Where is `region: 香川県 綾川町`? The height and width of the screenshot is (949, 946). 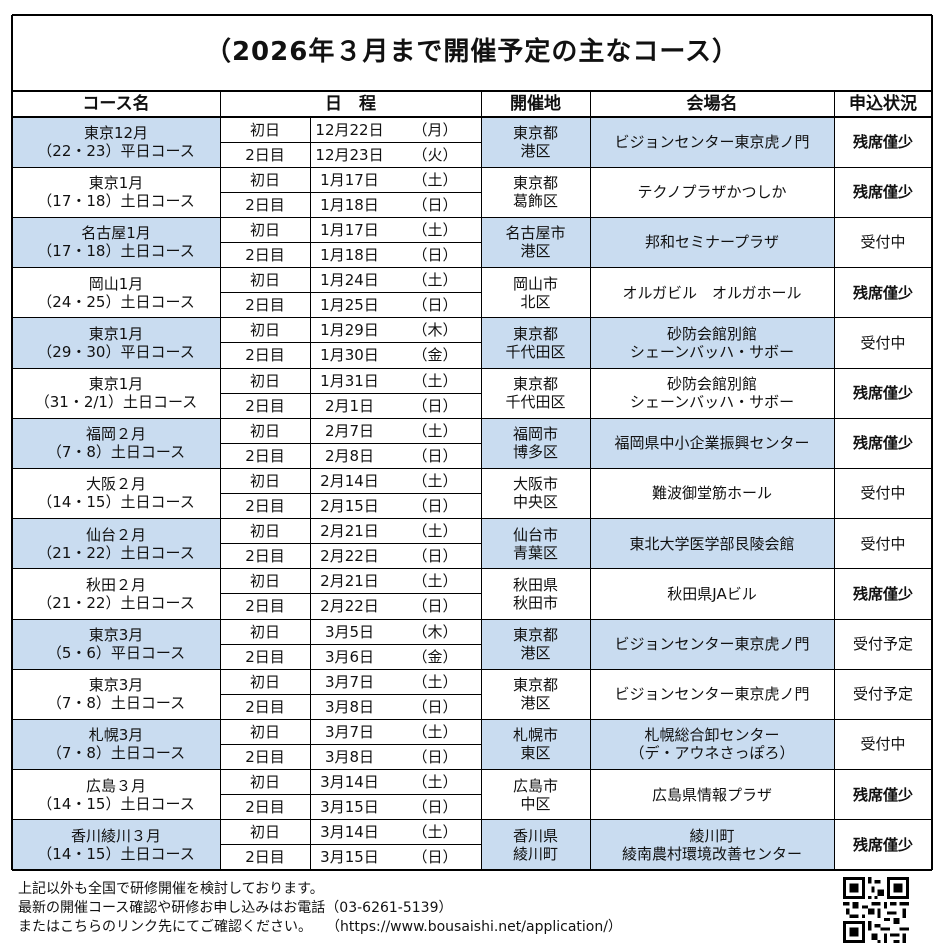
region: 香川県 綾川町 is located at coordinates (535, 844).